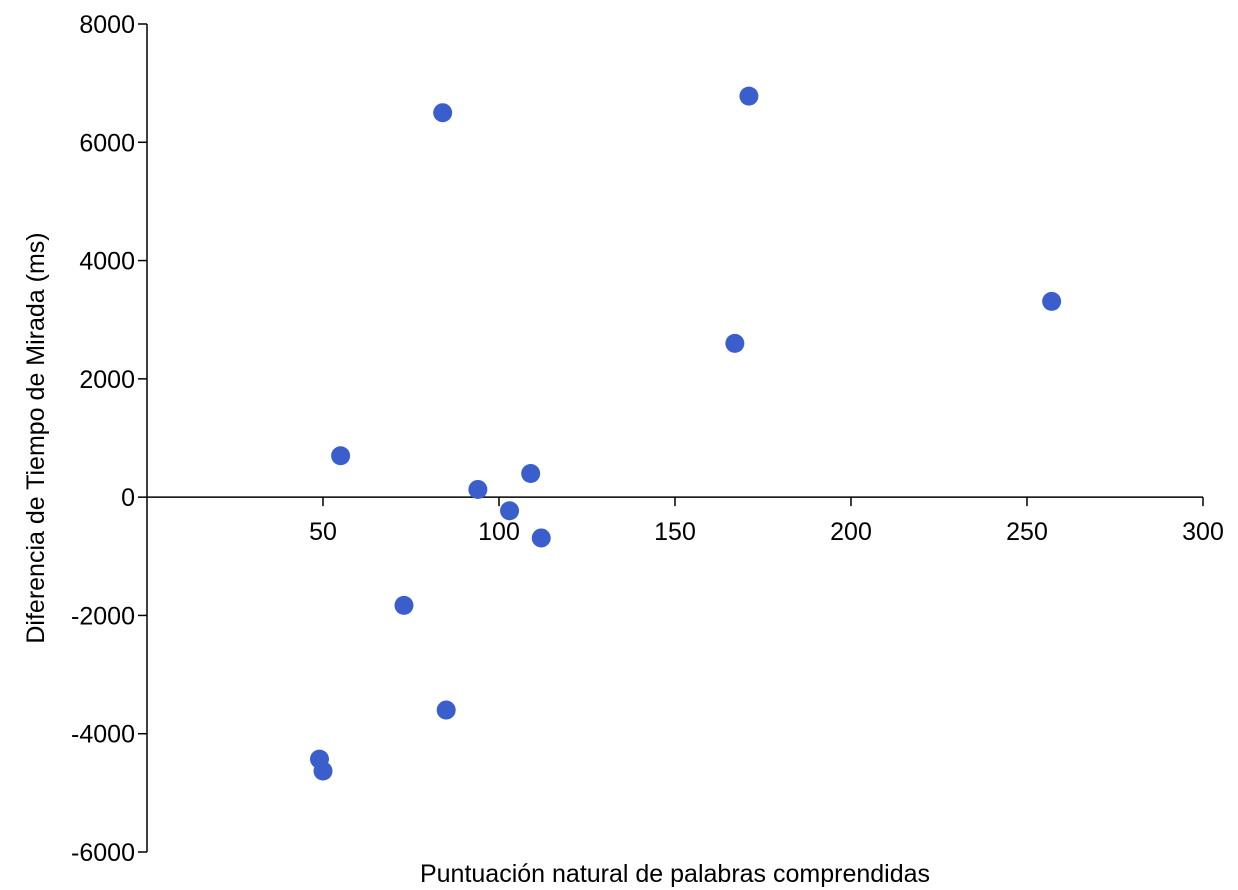 The image size is (1238, 890). What do you see at coordinates (103, 735) in the screenshot?
I see `y-tick-label: -4000` at bounding box center [103, 735].